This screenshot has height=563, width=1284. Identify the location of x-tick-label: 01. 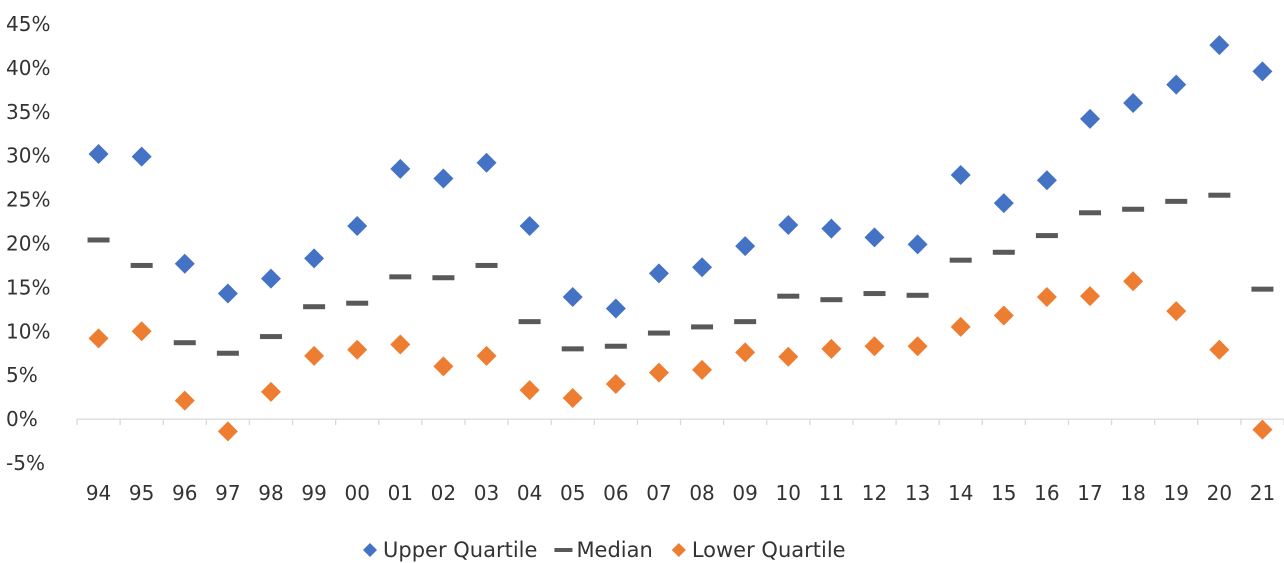
(400, 493).